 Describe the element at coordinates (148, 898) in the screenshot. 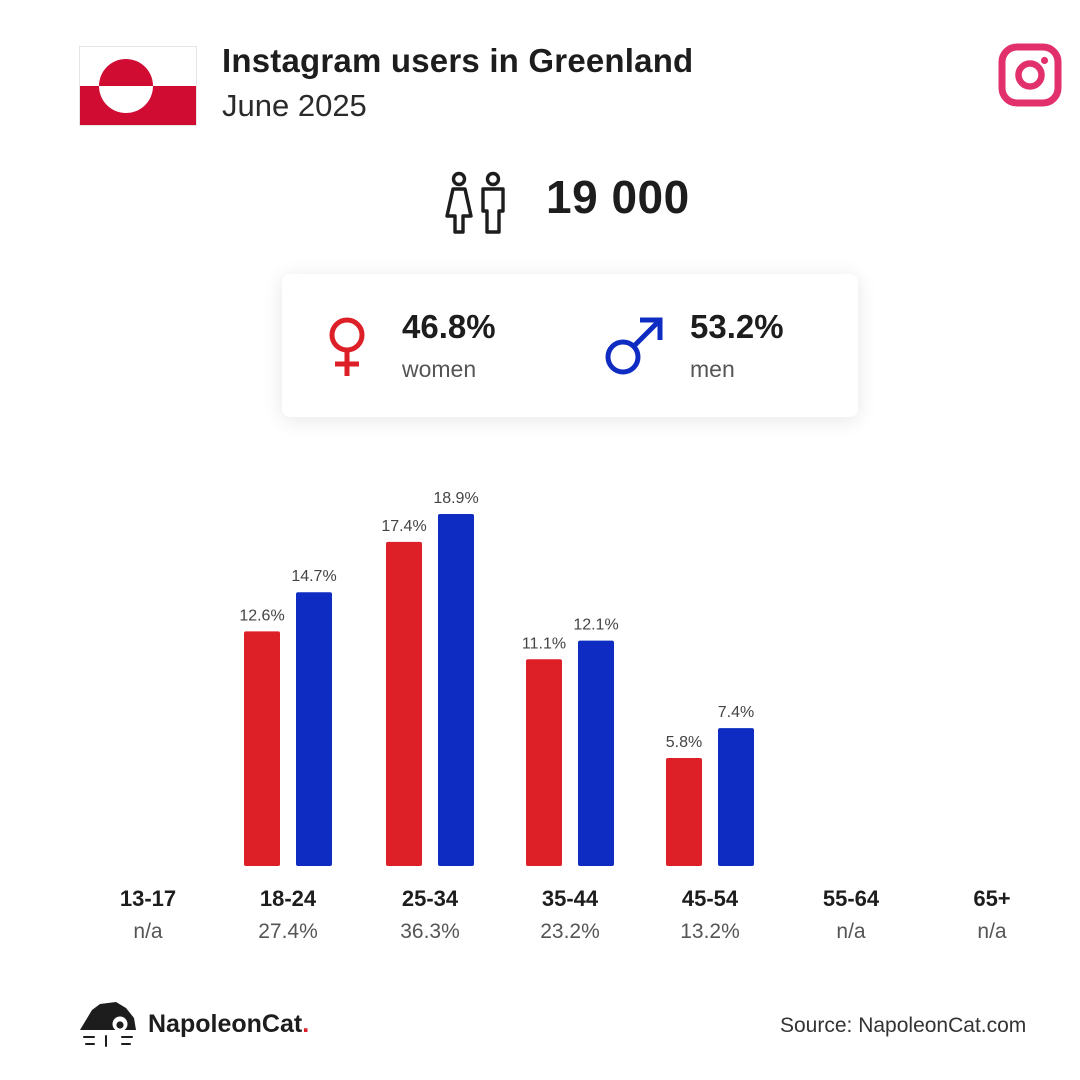

I see `category-label-13-17: 13-17` at that location.